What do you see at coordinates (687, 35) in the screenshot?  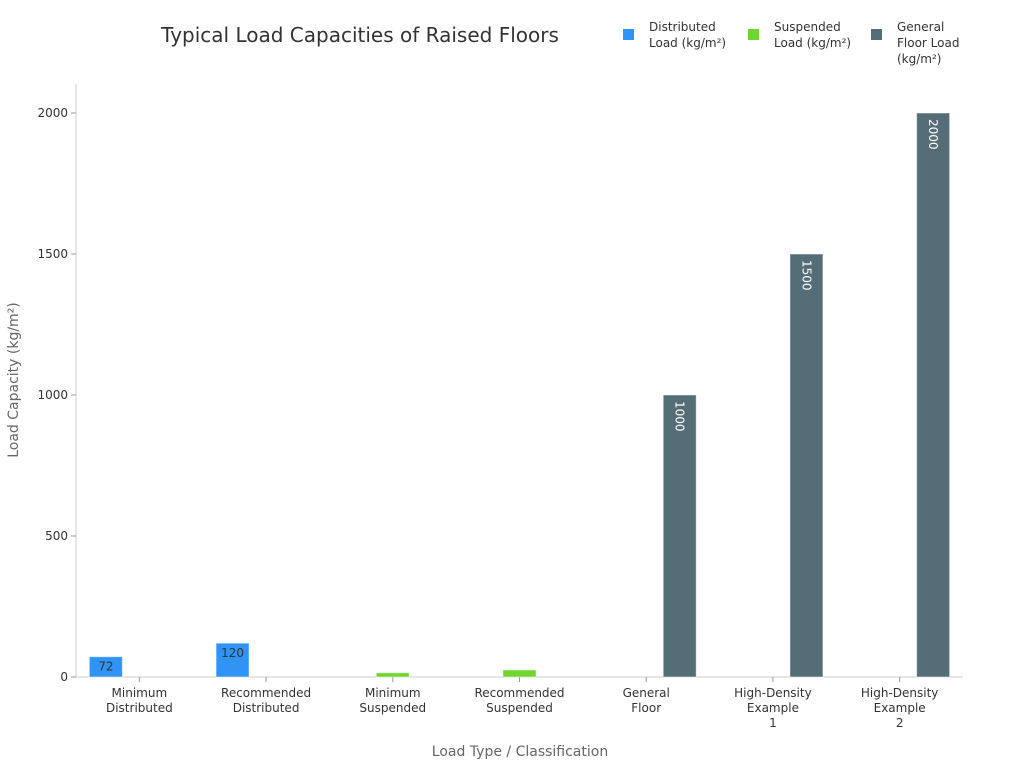 I see `legend-label: Distributed Load (kg/m²)` at bounding box center [687, 35].